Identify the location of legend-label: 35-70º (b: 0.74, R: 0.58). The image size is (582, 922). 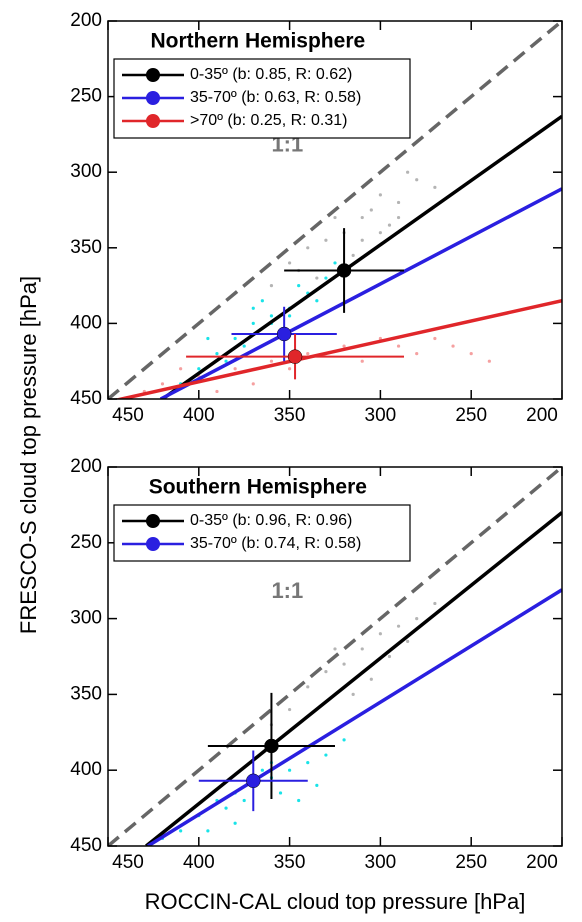
(275, 543).